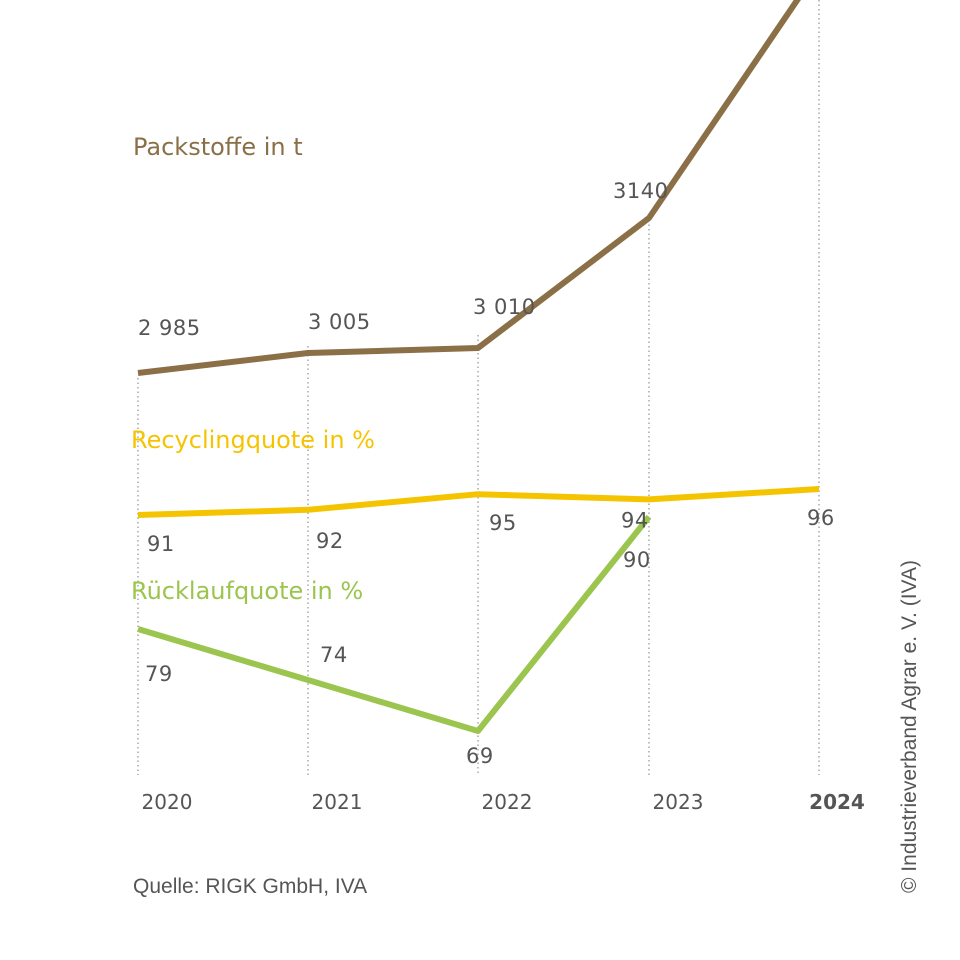 Image resolution: width=960 pixels, height=960 pixels. I want to click on series-name-3: Rücklaufquote in %, so click(247, 591).